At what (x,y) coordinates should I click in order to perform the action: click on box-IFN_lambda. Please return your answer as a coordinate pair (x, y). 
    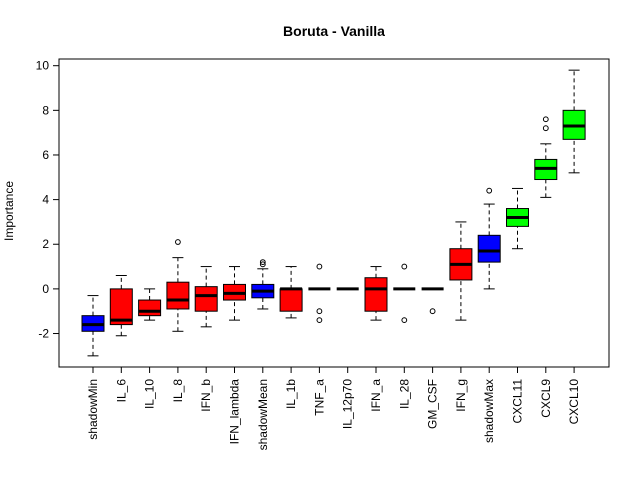
    Looking at the image, I should click on (234, 293).